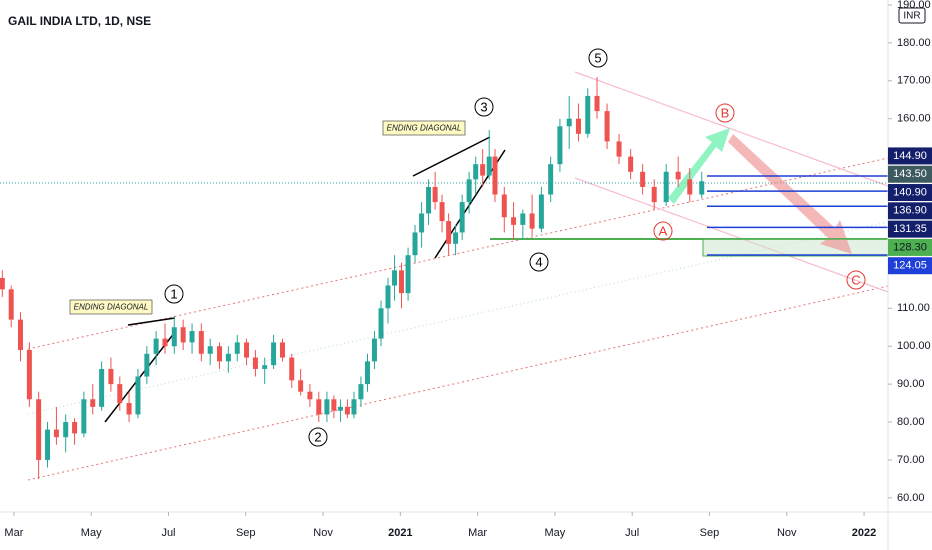 This screenshot has height=550, width=932. Describe the element at coordinates (910, 192) in the screenshot. I see `price-label: 140.90` at that location.